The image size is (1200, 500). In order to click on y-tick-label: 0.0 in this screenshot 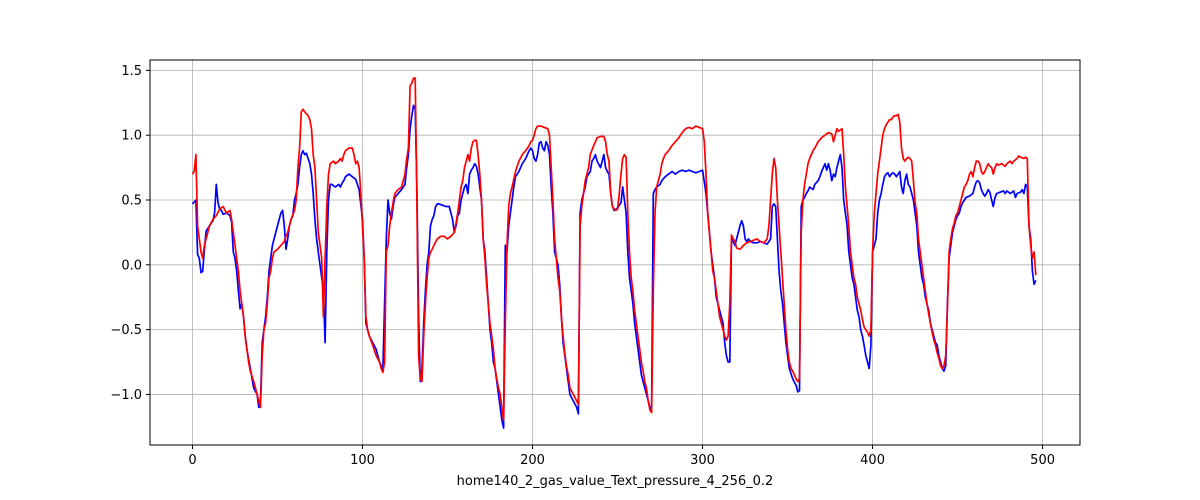, I will do `click(131, 265)`.